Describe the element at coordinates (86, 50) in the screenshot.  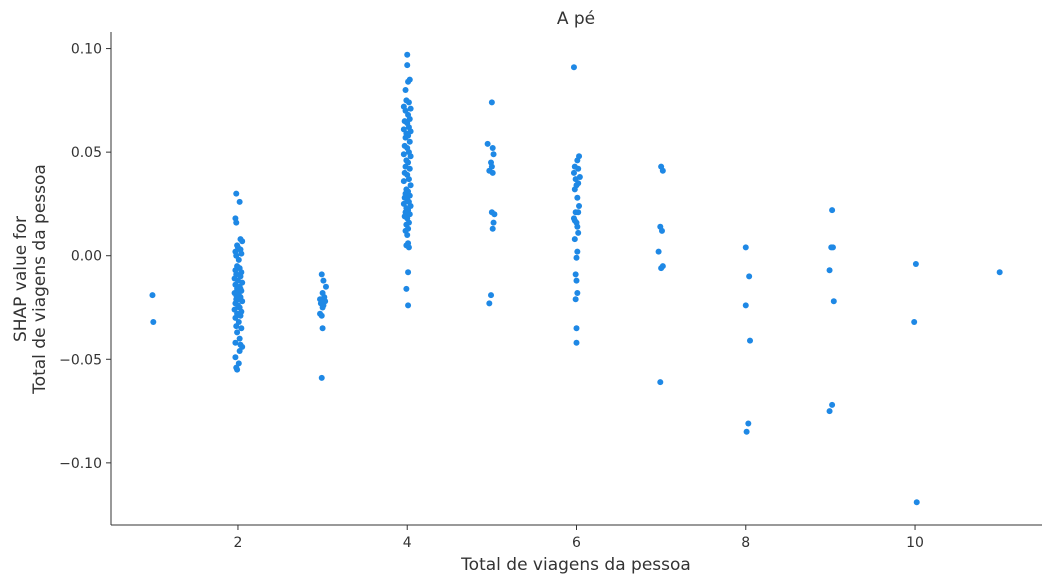
I see `y-tick-label: 0.10` at that location.